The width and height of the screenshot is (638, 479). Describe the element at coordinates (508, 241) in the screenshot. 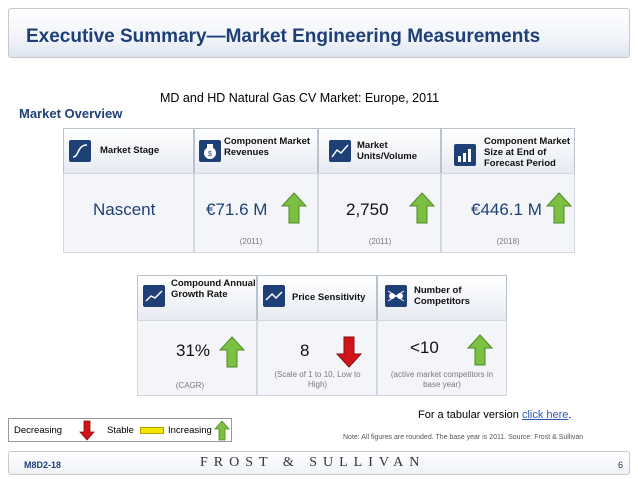

I see `metric-note: (2018)` at that location.